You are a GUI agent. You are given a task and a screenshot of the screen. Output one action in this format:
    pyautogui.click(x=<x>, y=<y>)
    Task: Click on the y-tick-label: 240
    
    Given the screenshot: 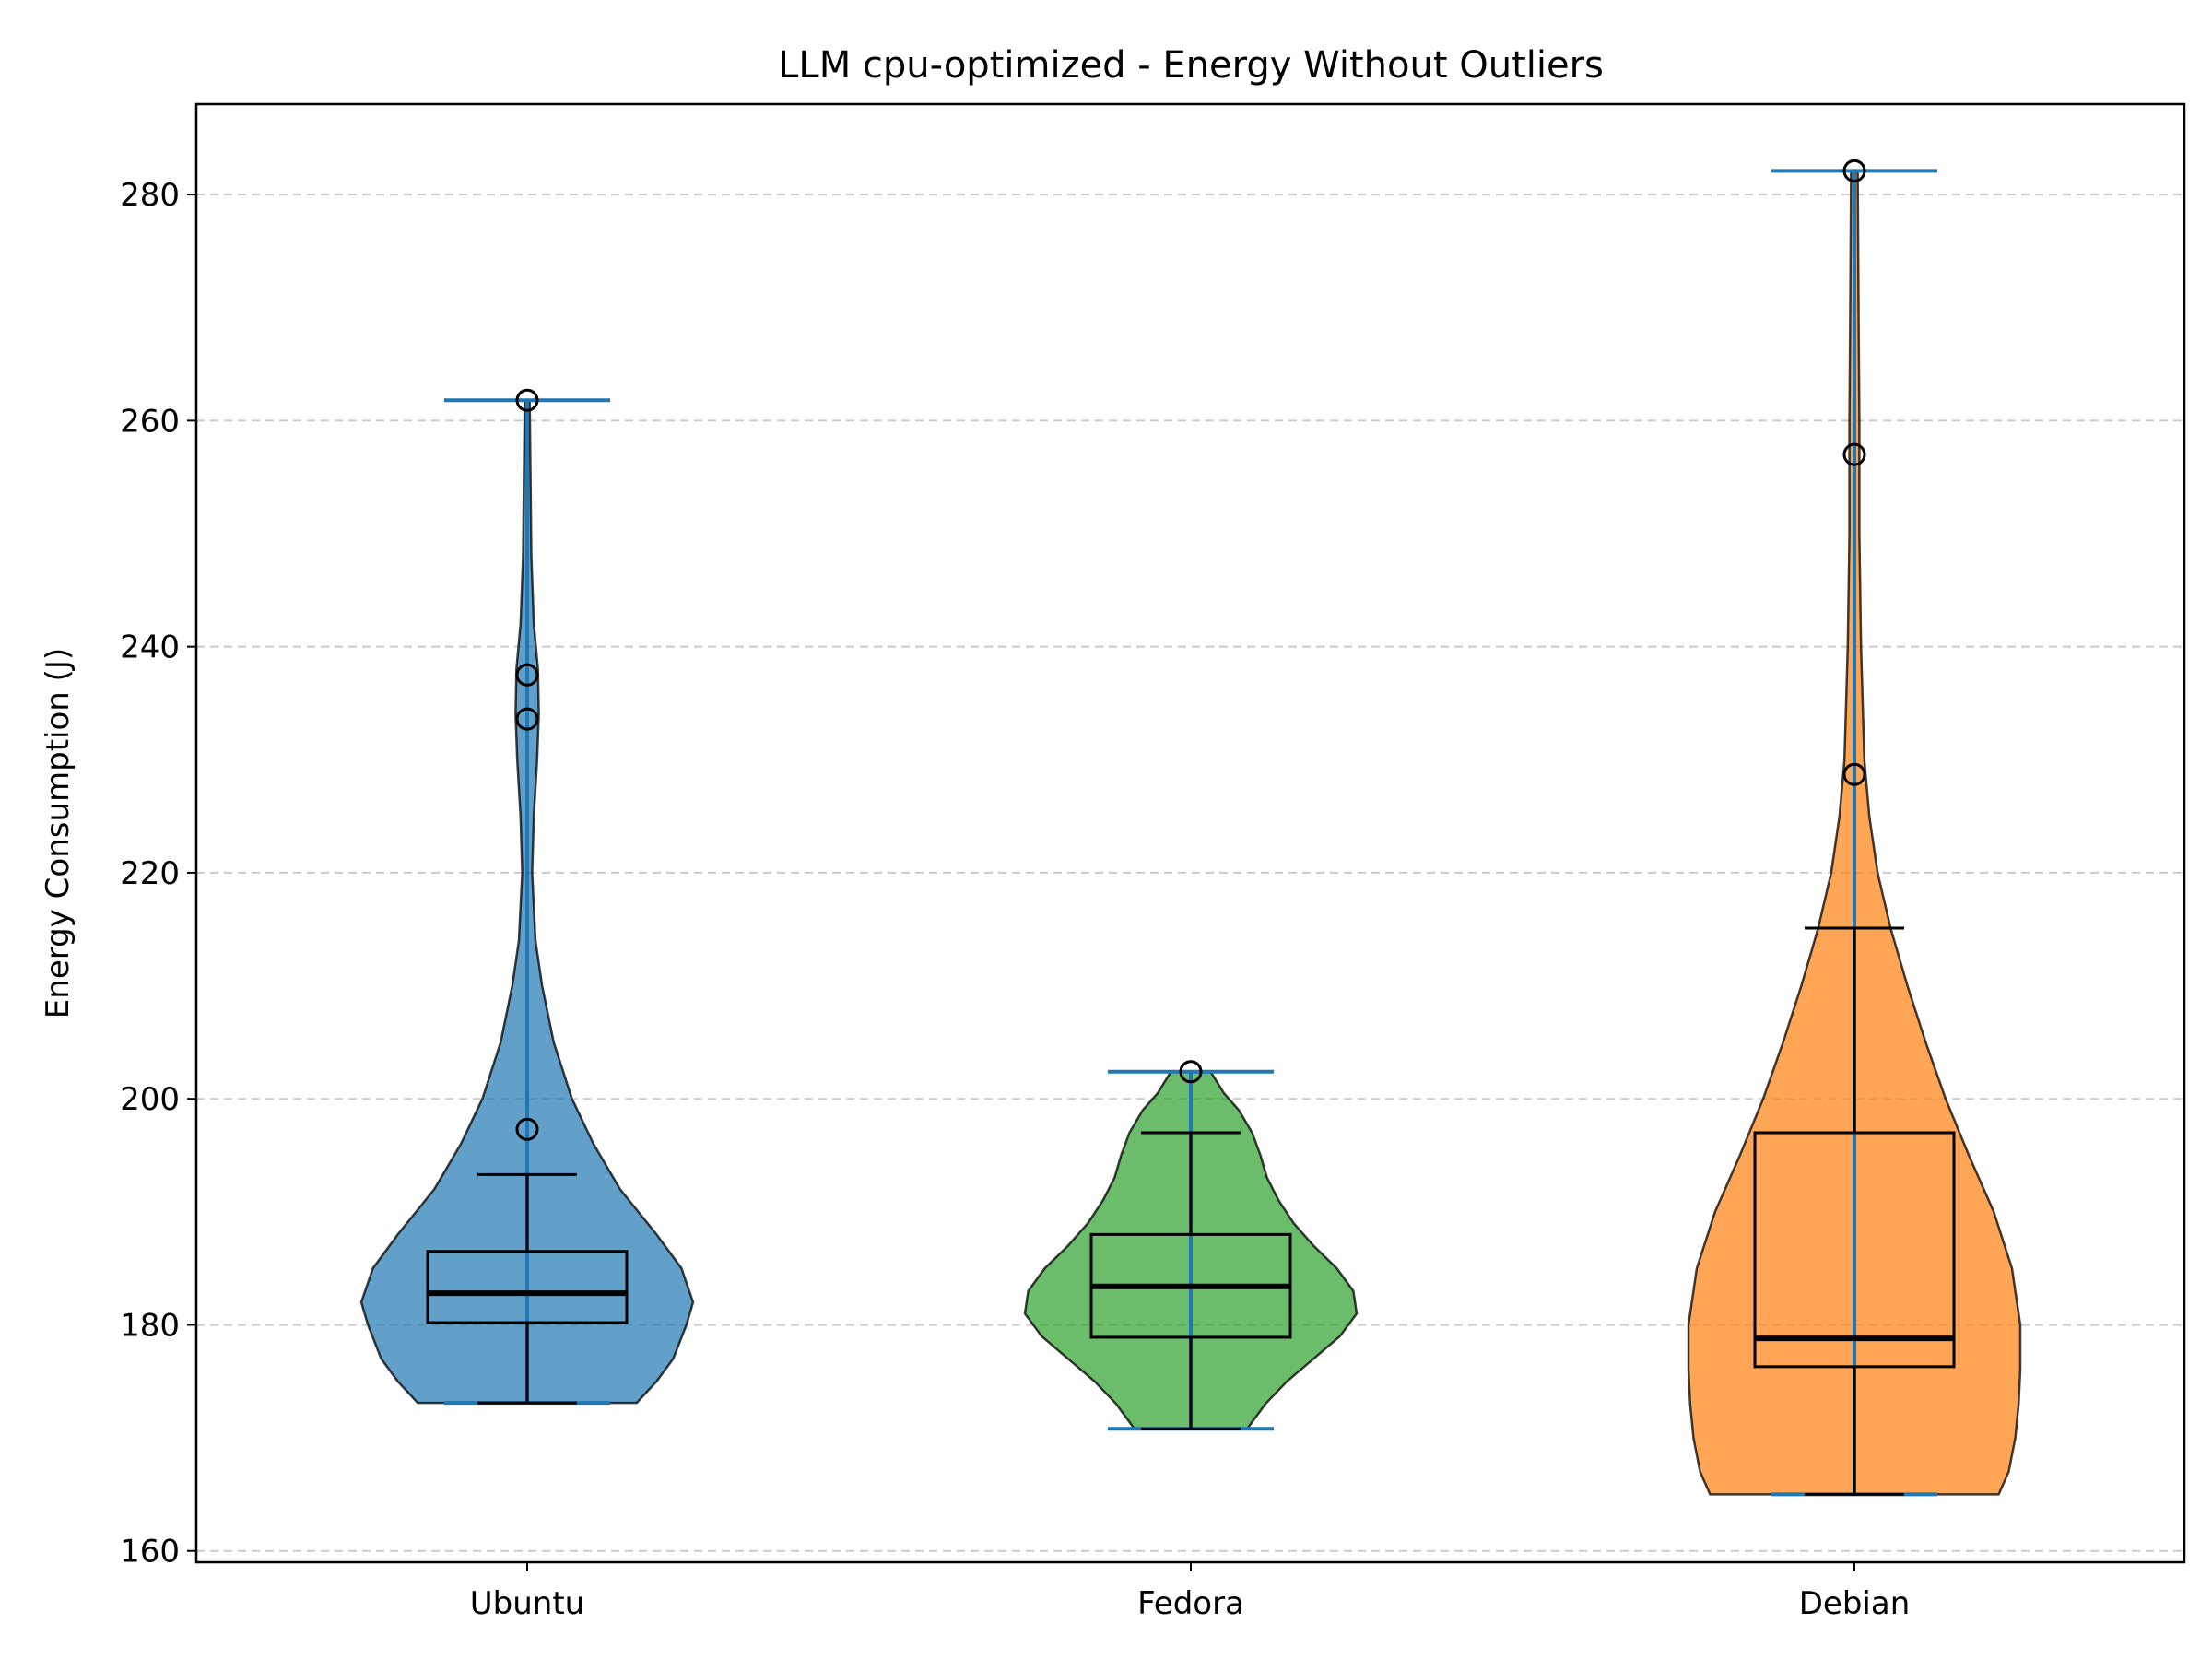 What is the action you would take?
    pyautogui.click(x=150, y=647)
    